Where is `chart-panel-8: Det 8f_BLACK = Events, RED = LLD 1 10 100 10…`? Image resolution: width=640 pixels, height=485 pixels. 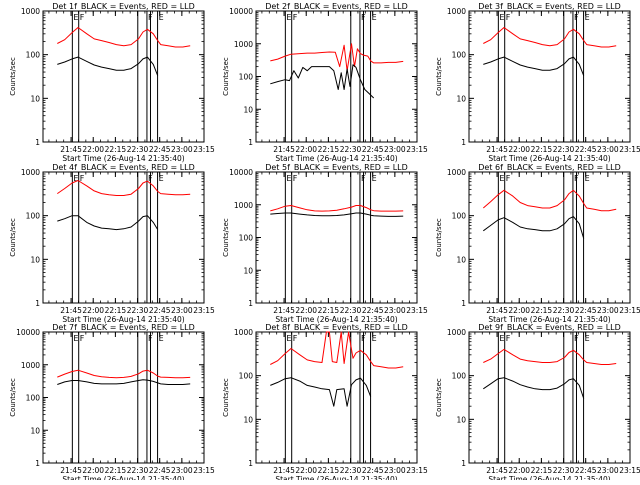
chart-panel-8: Det 8f_BLACK = Events, RED = LLD 1 10 100 10… is located at coordinates (325, 403).